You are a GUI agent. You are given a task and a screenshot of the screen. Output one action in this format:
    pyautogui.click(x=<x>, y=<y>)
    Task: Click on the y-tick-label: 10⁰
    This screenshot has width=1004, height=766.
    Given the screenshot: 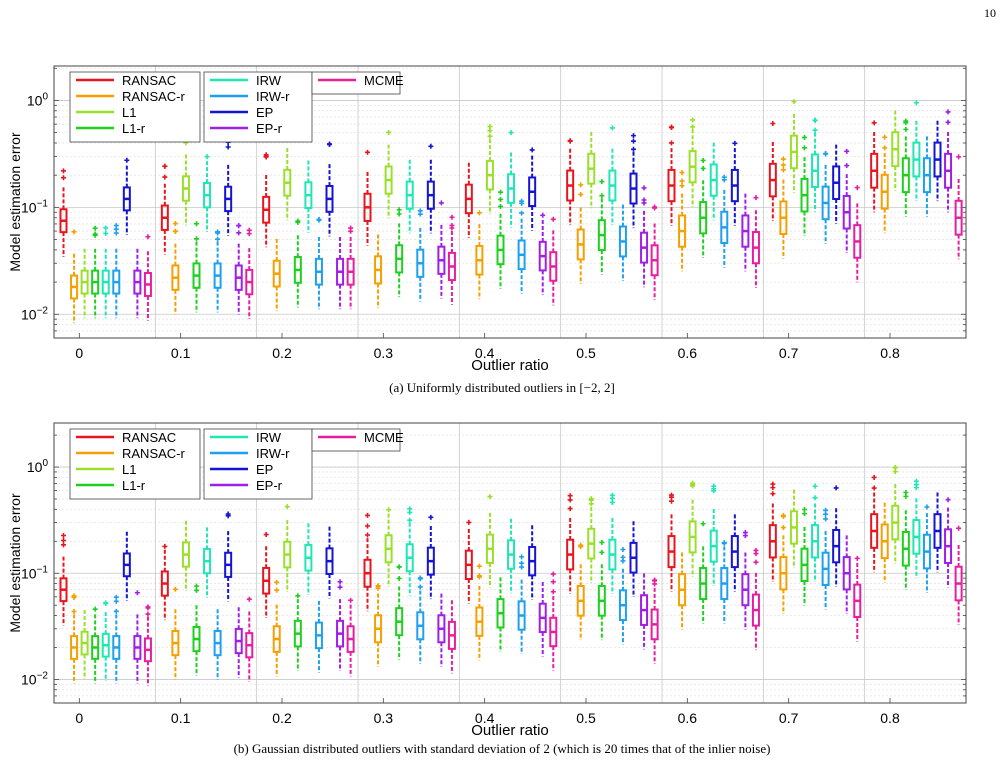 What is the action you would take?
    pyautogui.click(x=38, y=99)
    